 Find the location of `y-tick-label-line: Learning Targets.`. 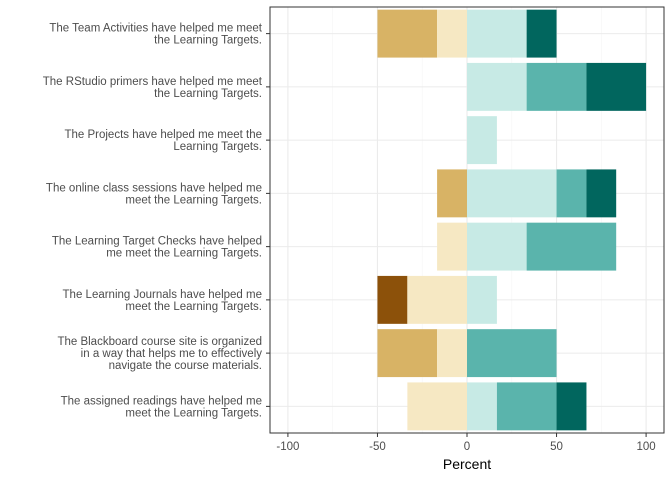

y-tick-label-line: Learning Targets. is located at coordinates (217, 147).